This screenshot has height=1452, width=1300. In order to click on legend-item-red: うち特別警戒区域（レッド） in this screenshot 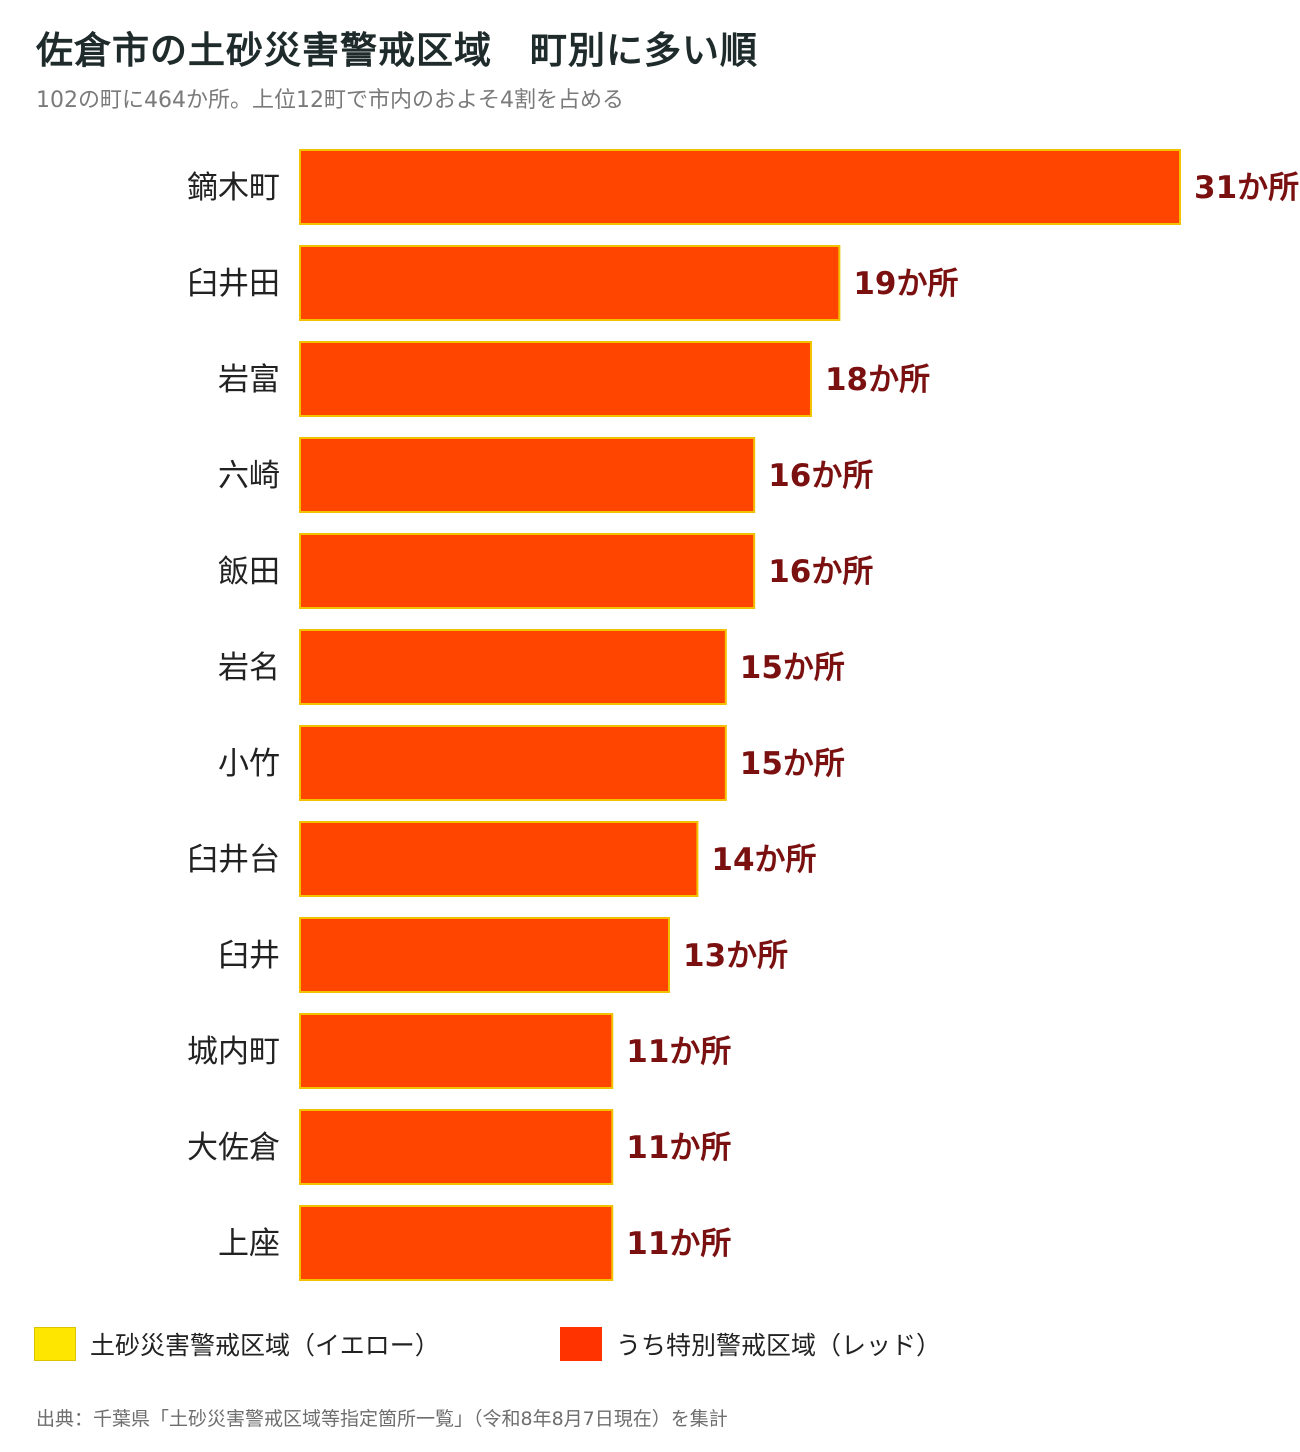, I will do `click(750, 1344)`.